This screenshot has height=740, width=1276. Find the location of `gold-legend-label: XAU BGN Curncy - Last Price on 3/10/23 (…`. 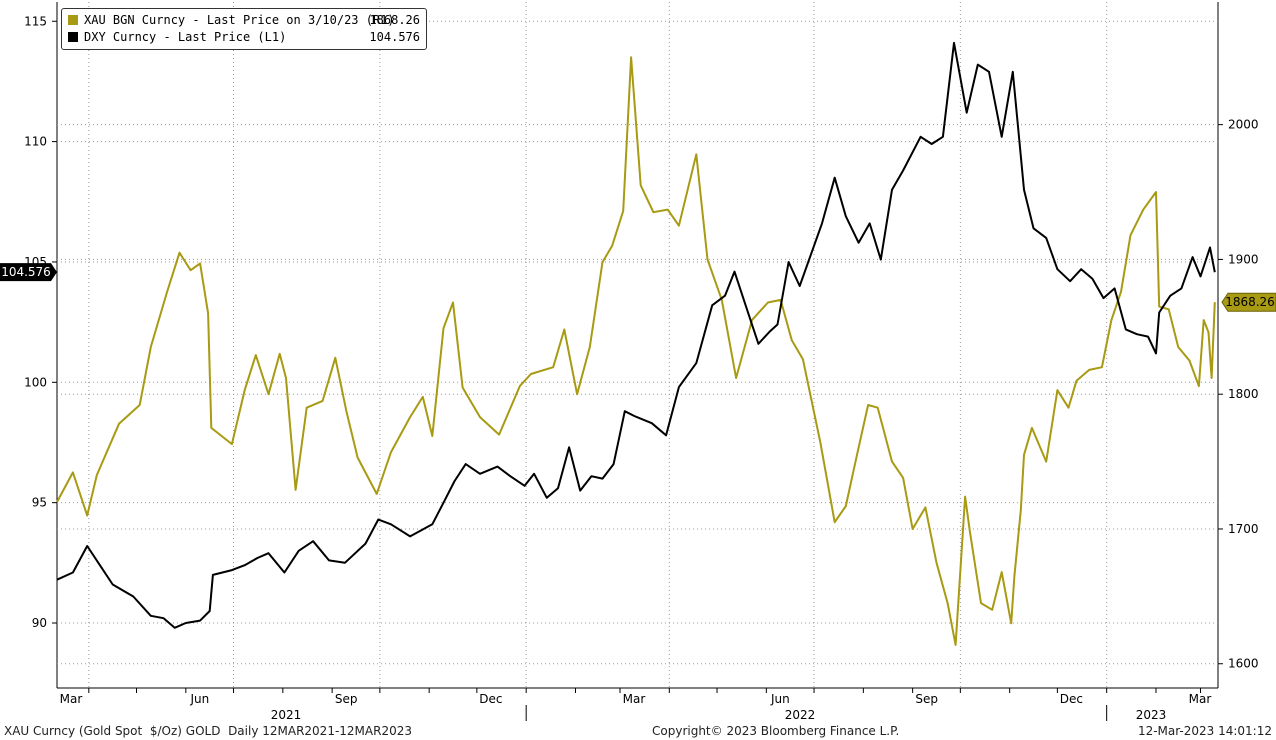

gold-legend-label: XAU BGN Curncy - Last Price on 3/10/23 (… is located at coordinates (239, 20).